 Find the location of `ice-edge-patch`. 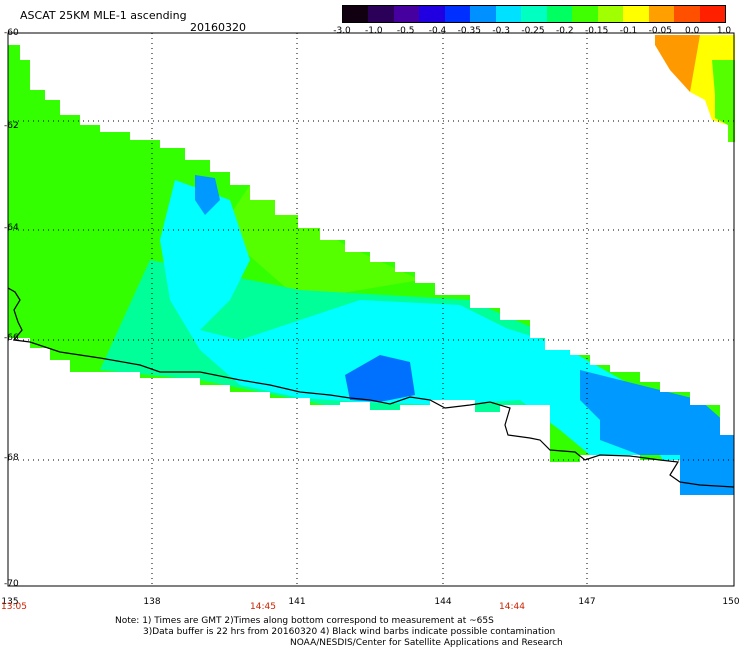

ice-edge-patch is located at coordinates (695, 88).